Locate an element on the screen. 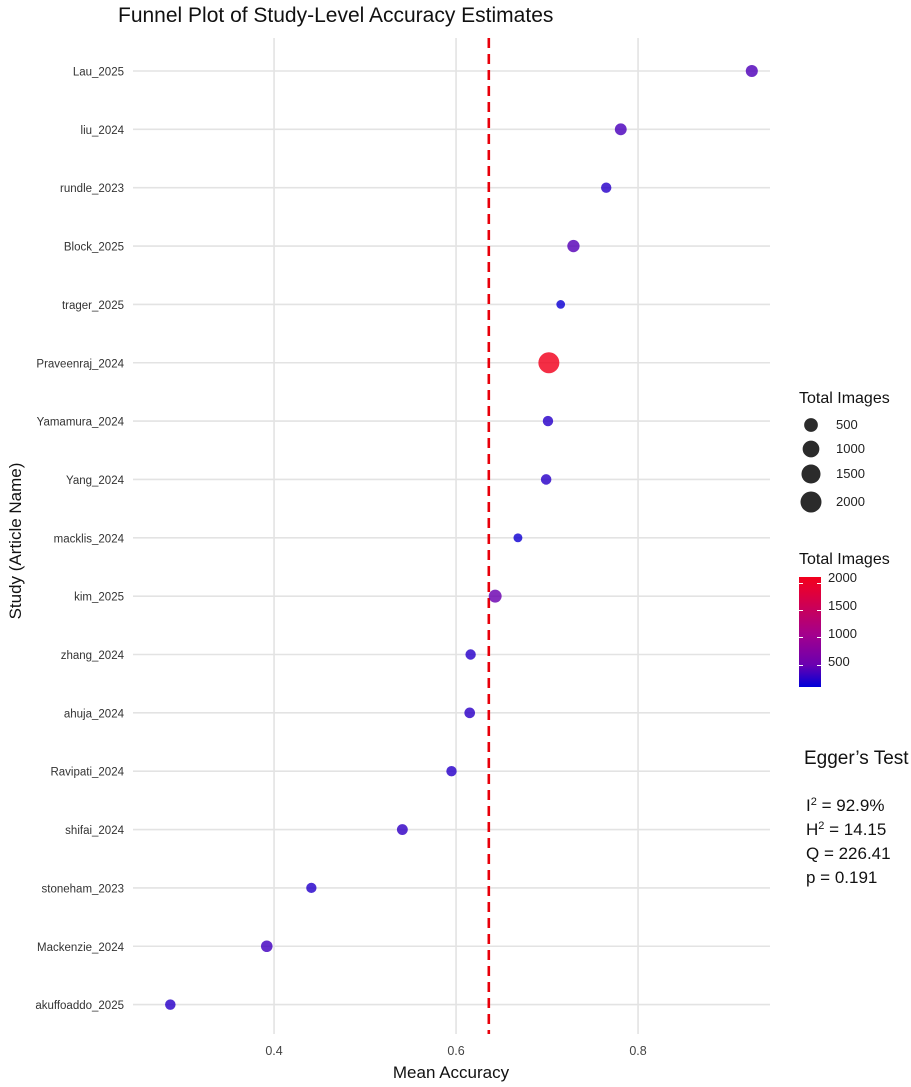 The width and height of the screenshot is (911, 1087). i2-value: = 92.9% is located at coordinates (850, 805).